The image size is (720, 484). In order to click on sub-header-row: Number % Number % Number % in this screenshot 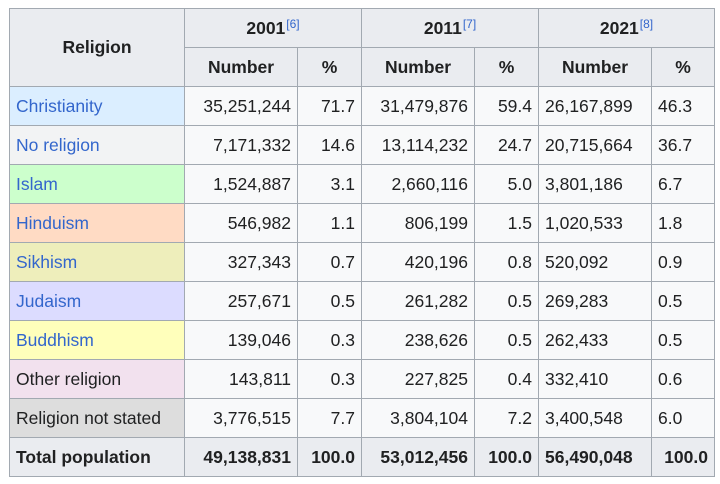, I will do `click(362, 67)`.